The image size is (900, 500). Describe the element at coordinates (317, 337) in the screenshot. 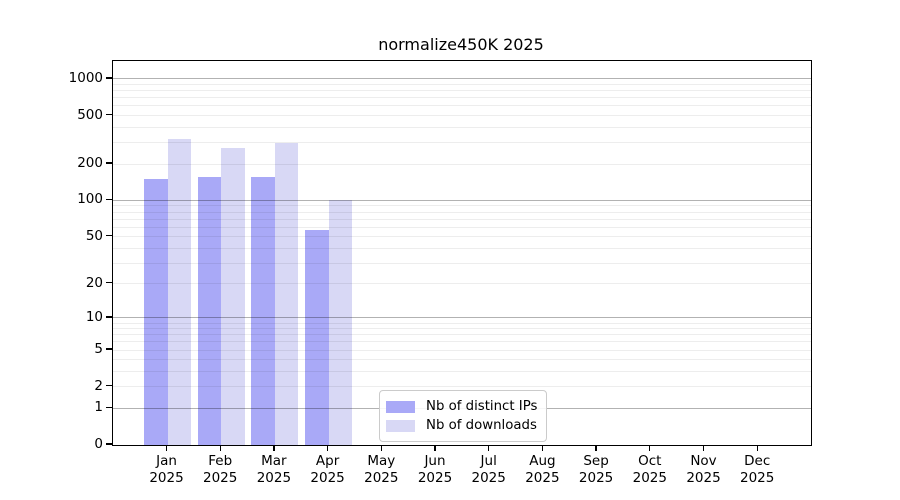

I see `bar-apr-distinct-ips` at that location.